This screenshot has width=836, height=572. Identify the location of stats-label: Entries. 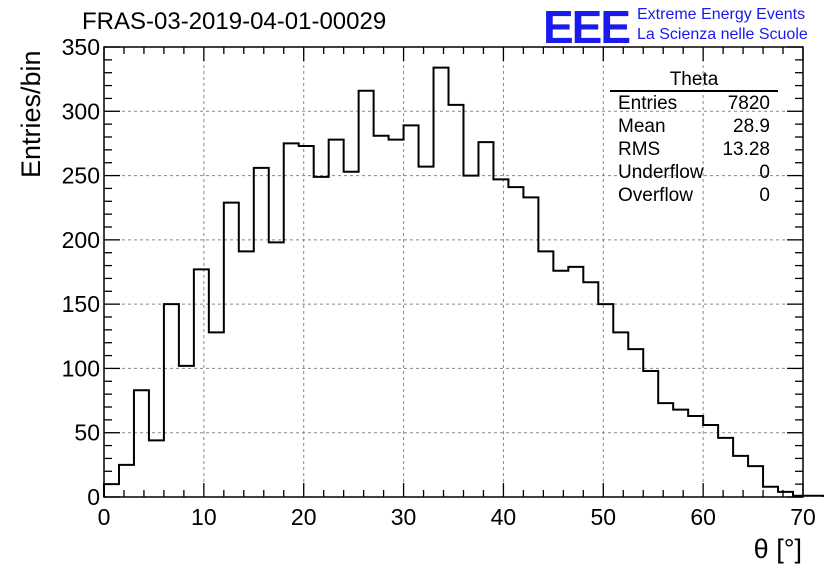
(648, 103).